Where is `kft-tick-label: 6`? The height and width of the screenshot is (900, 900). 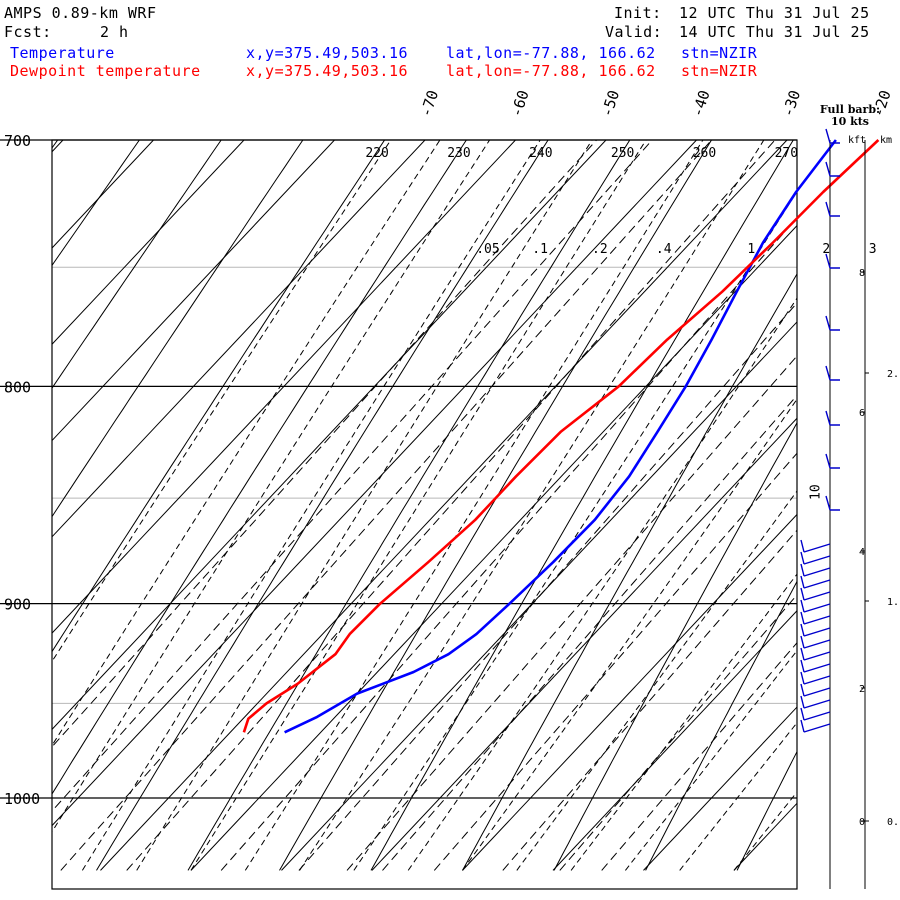 kft-tick-label: 6 is located at coordinates (862, 413).